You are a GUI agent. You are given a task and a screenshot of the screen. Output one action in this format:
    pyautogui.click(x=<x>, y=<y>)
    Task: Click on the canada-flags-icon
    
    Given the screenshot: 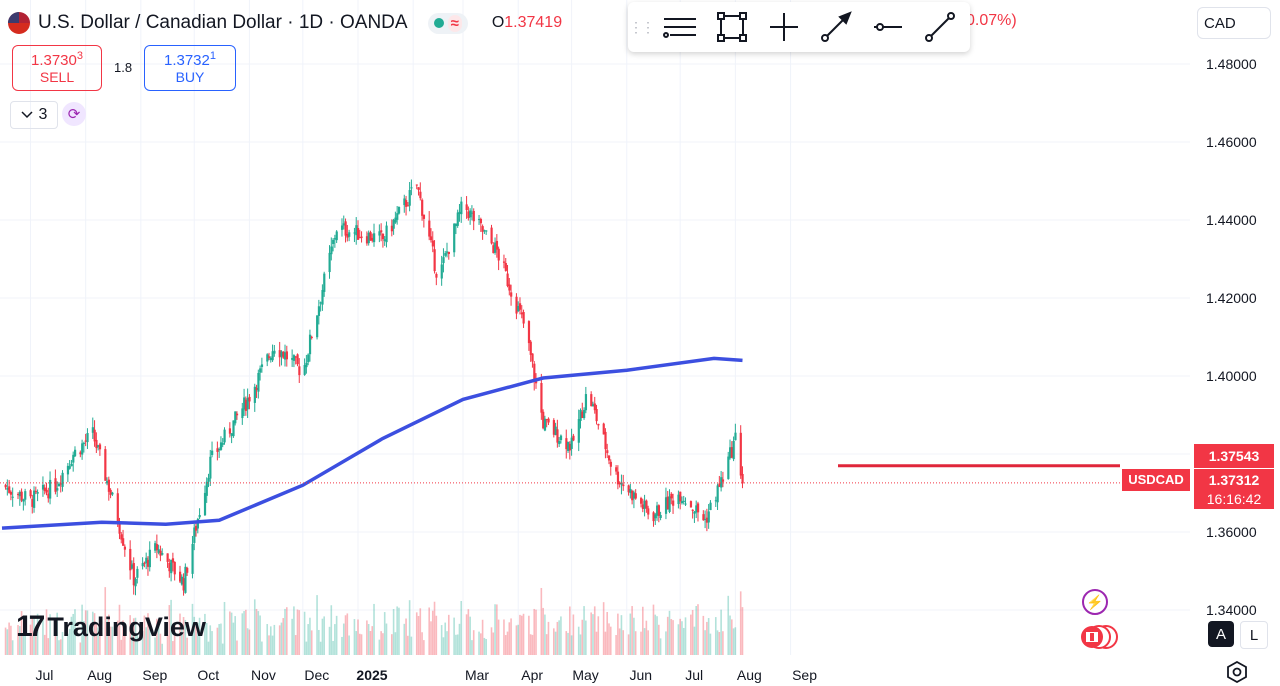 What is the action you would take?
    pyautogui.click(x=1100, y=637)
    